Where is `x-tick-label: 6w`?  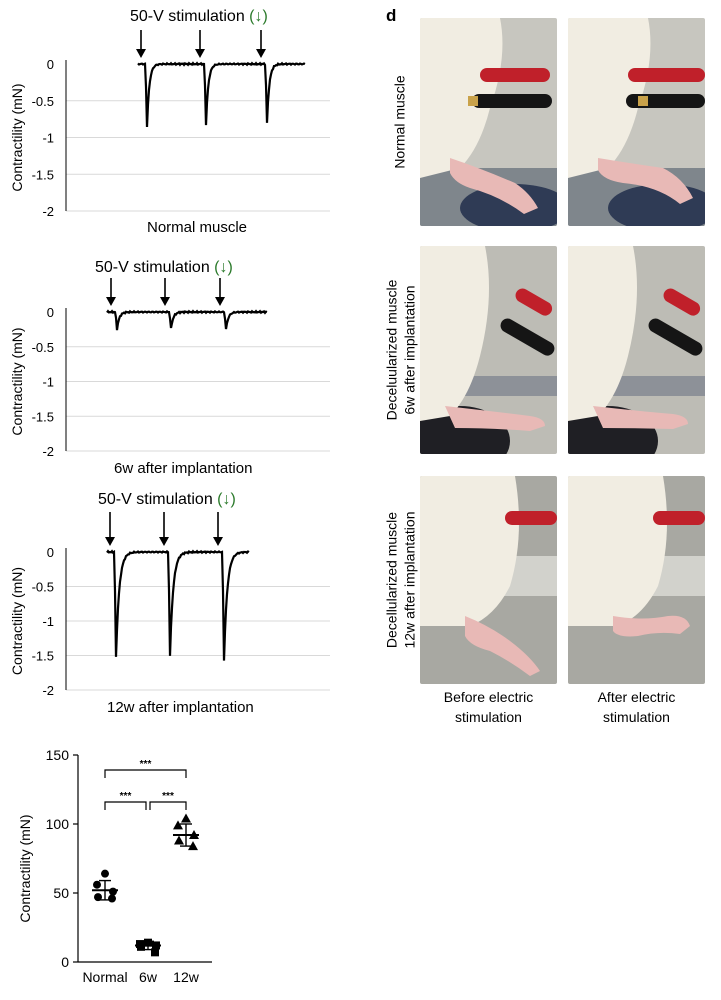 x-tick-label: 6w is located at coordinates (148, 977).